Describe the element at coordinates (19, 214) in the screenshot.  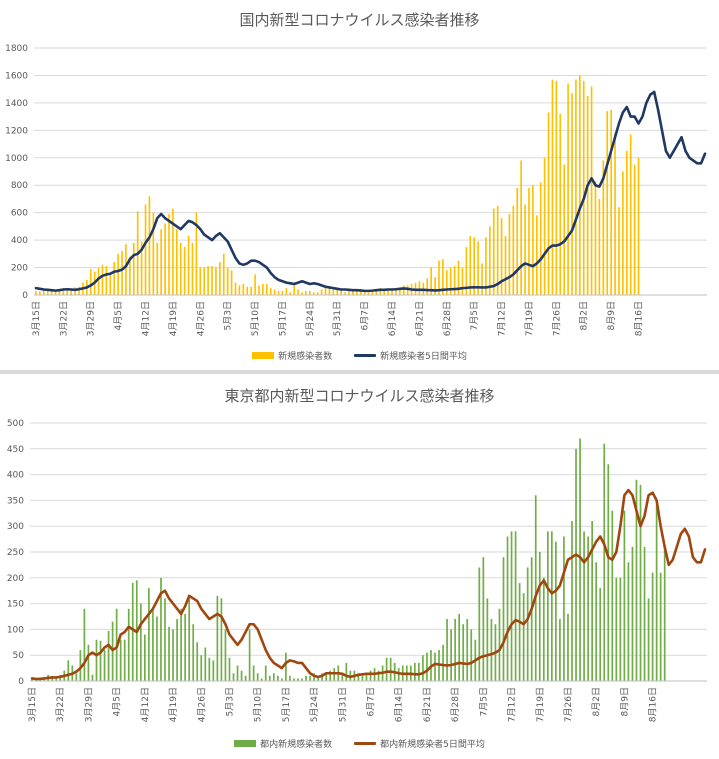
I see `national-y-tick-label: 600` at that location.